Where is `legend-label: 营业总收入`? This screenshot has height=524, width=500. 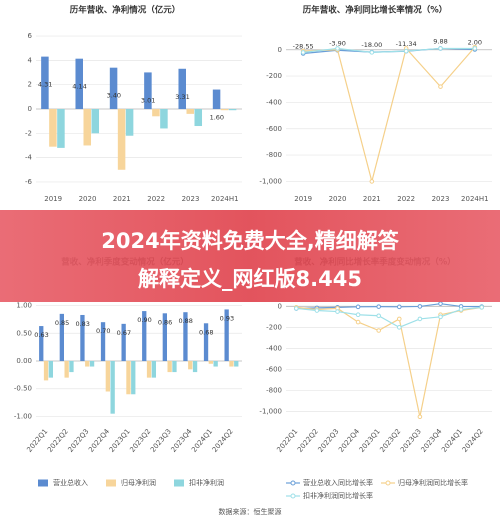 legend-label: 营业总收入 is located at coordinates (70, 482).